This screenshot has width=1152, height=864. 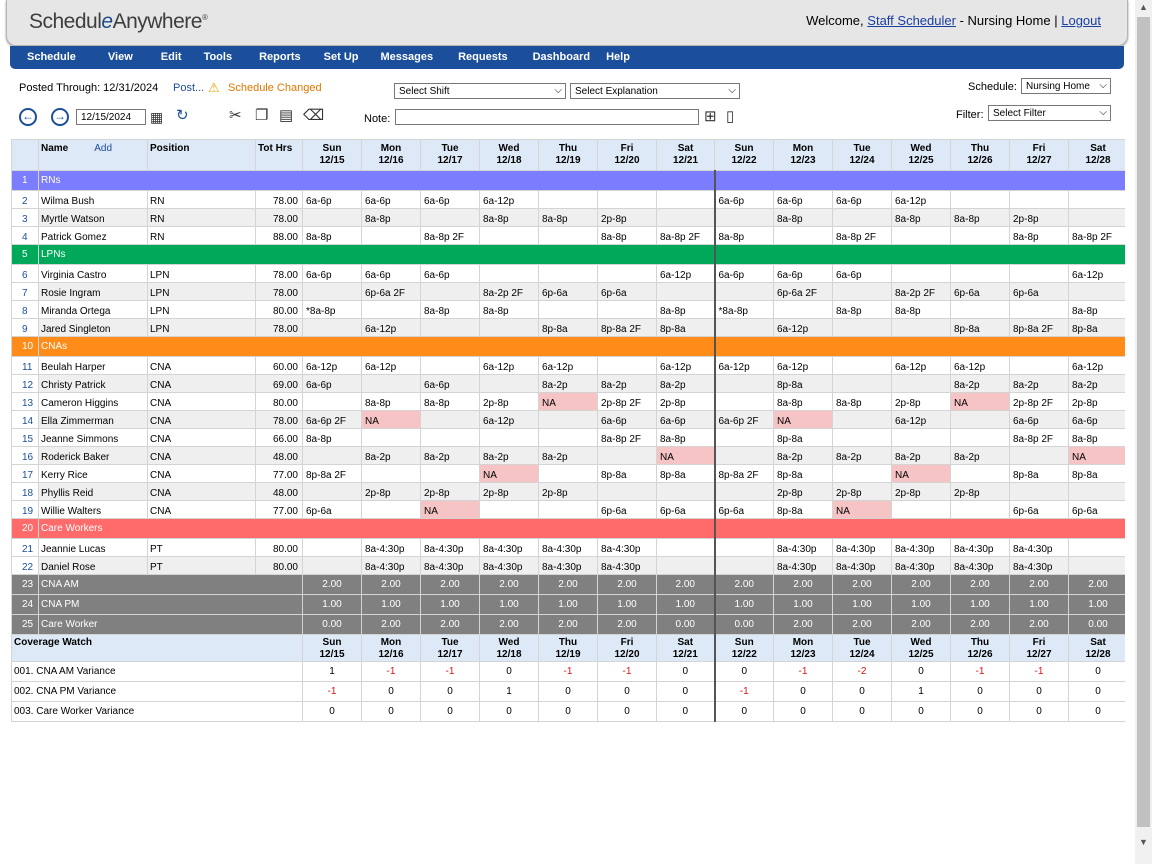 What do you see at coordinates (93, 291) in the screenshot?
I see `employee-name: Rosie Ingram` at bounding box center [93, 291].